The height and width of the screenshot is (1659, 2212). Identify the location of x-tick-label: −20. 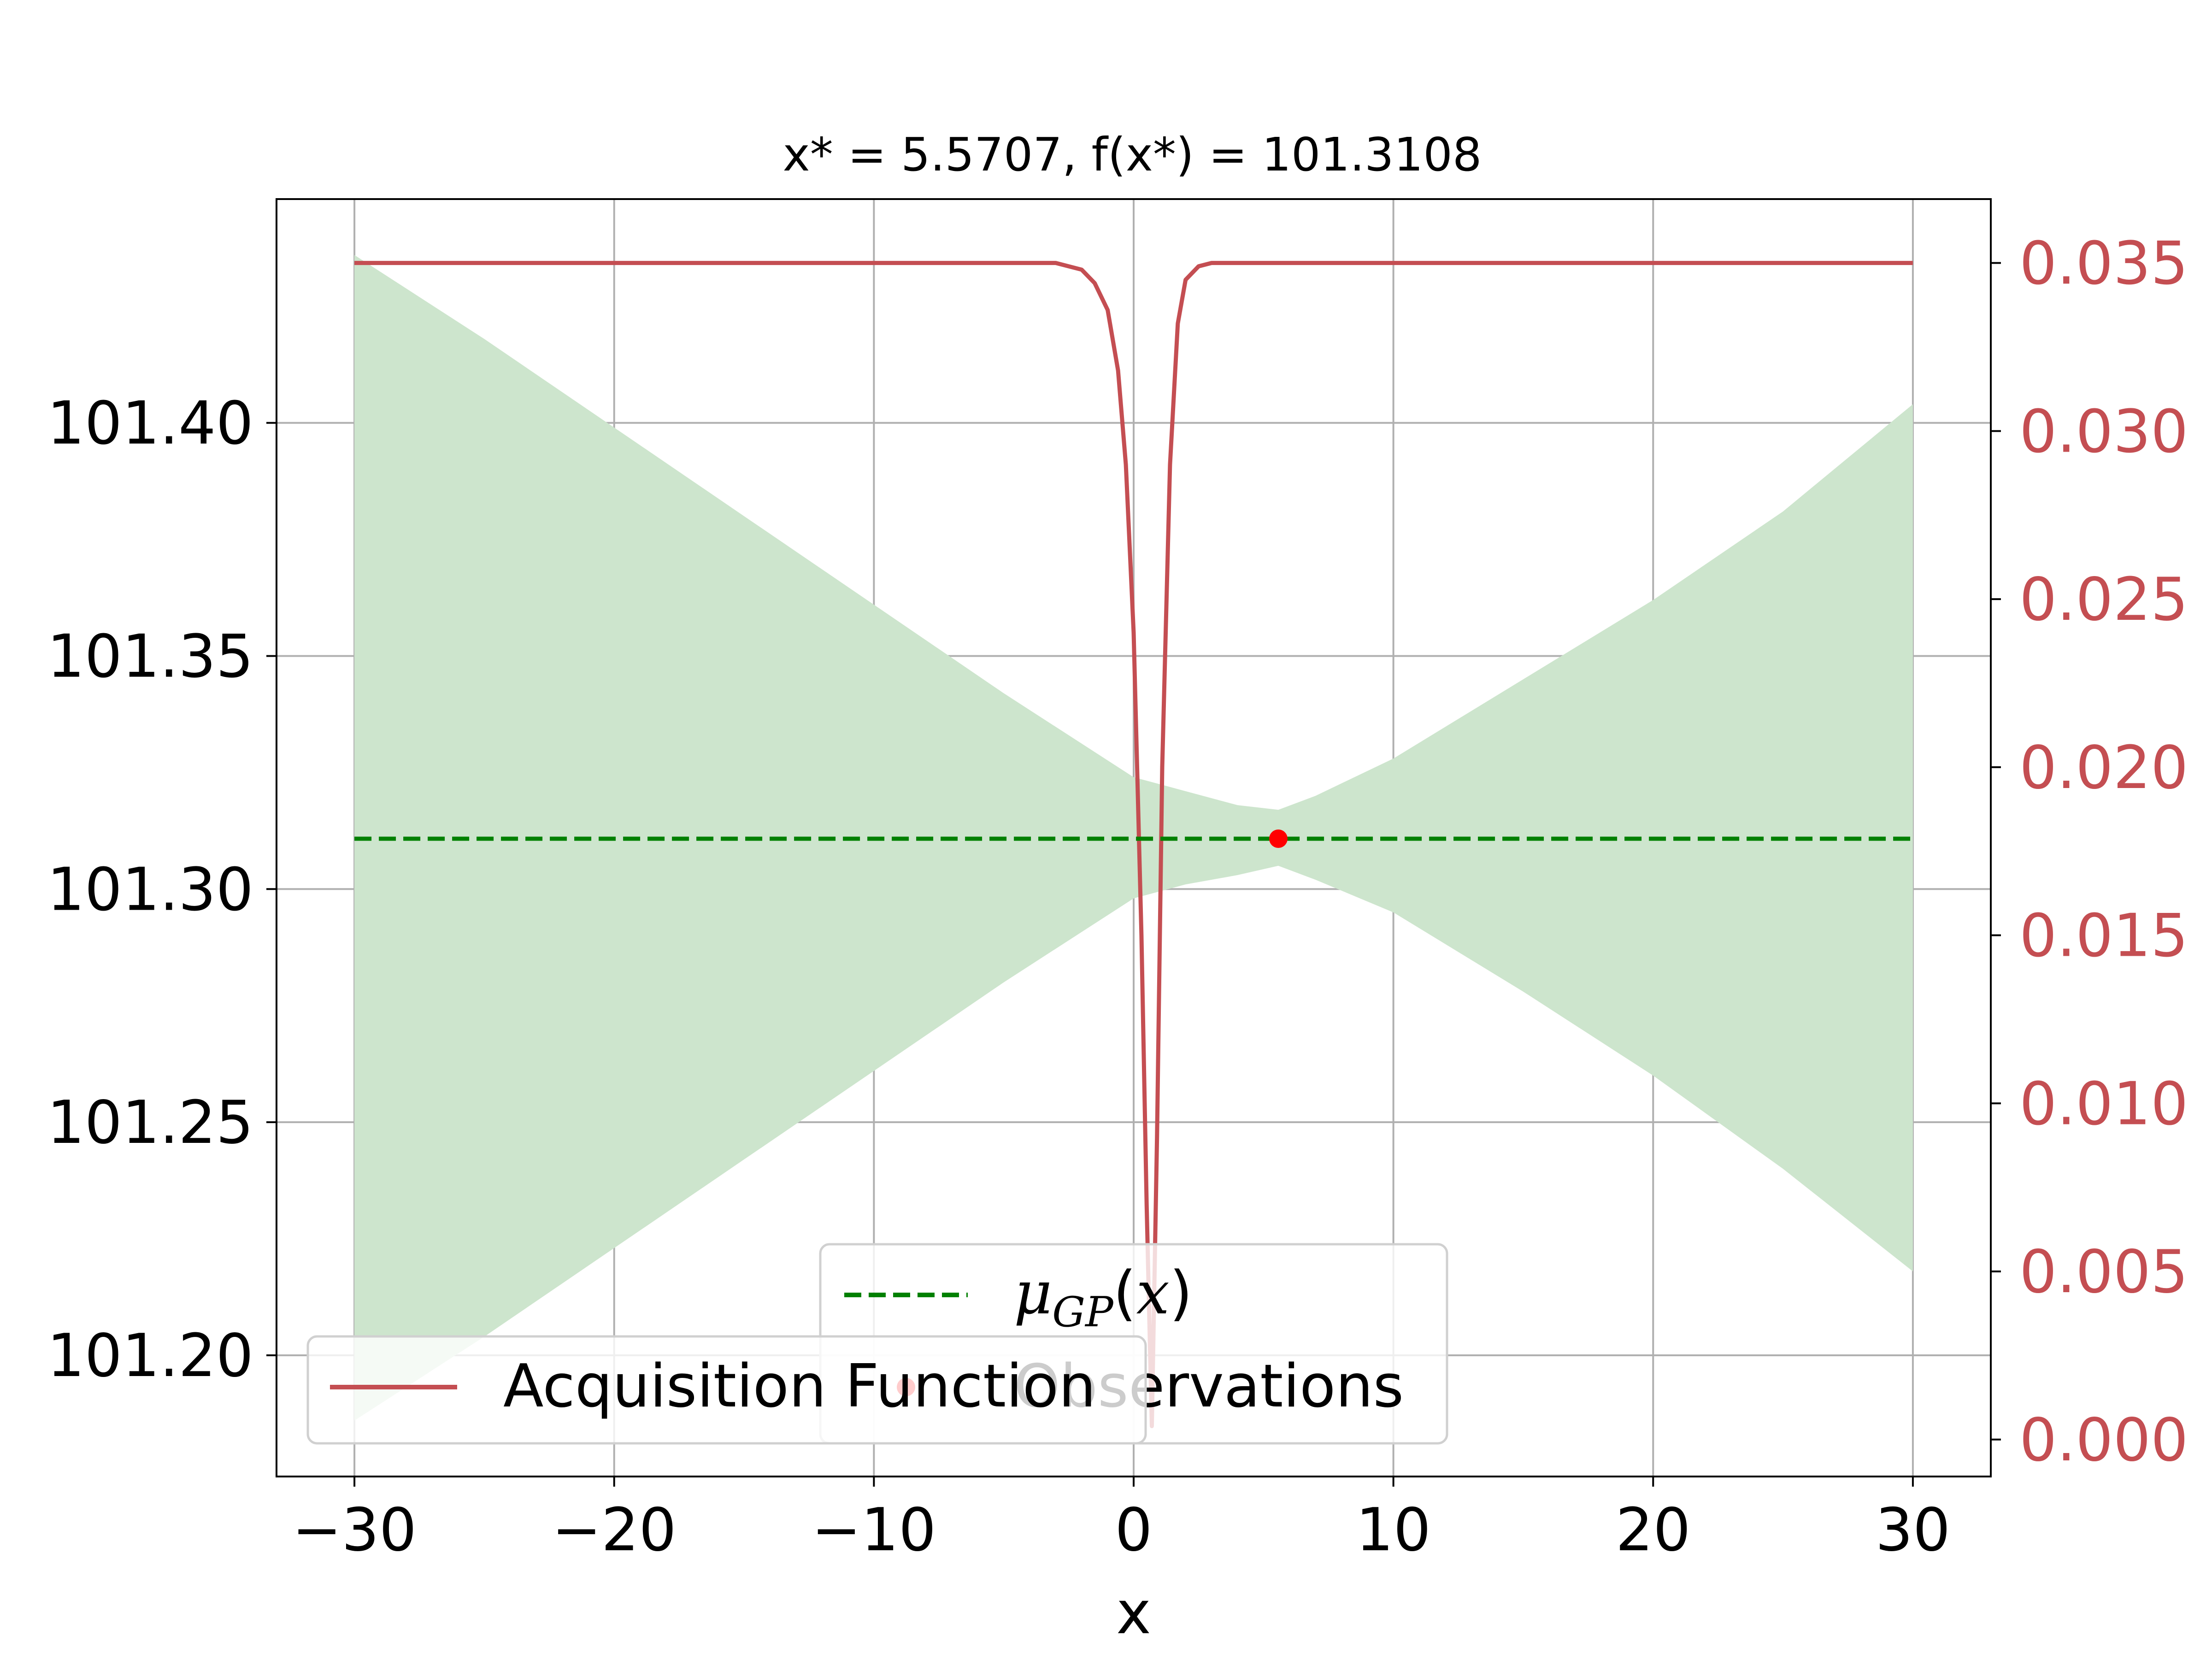
(614, 1530).